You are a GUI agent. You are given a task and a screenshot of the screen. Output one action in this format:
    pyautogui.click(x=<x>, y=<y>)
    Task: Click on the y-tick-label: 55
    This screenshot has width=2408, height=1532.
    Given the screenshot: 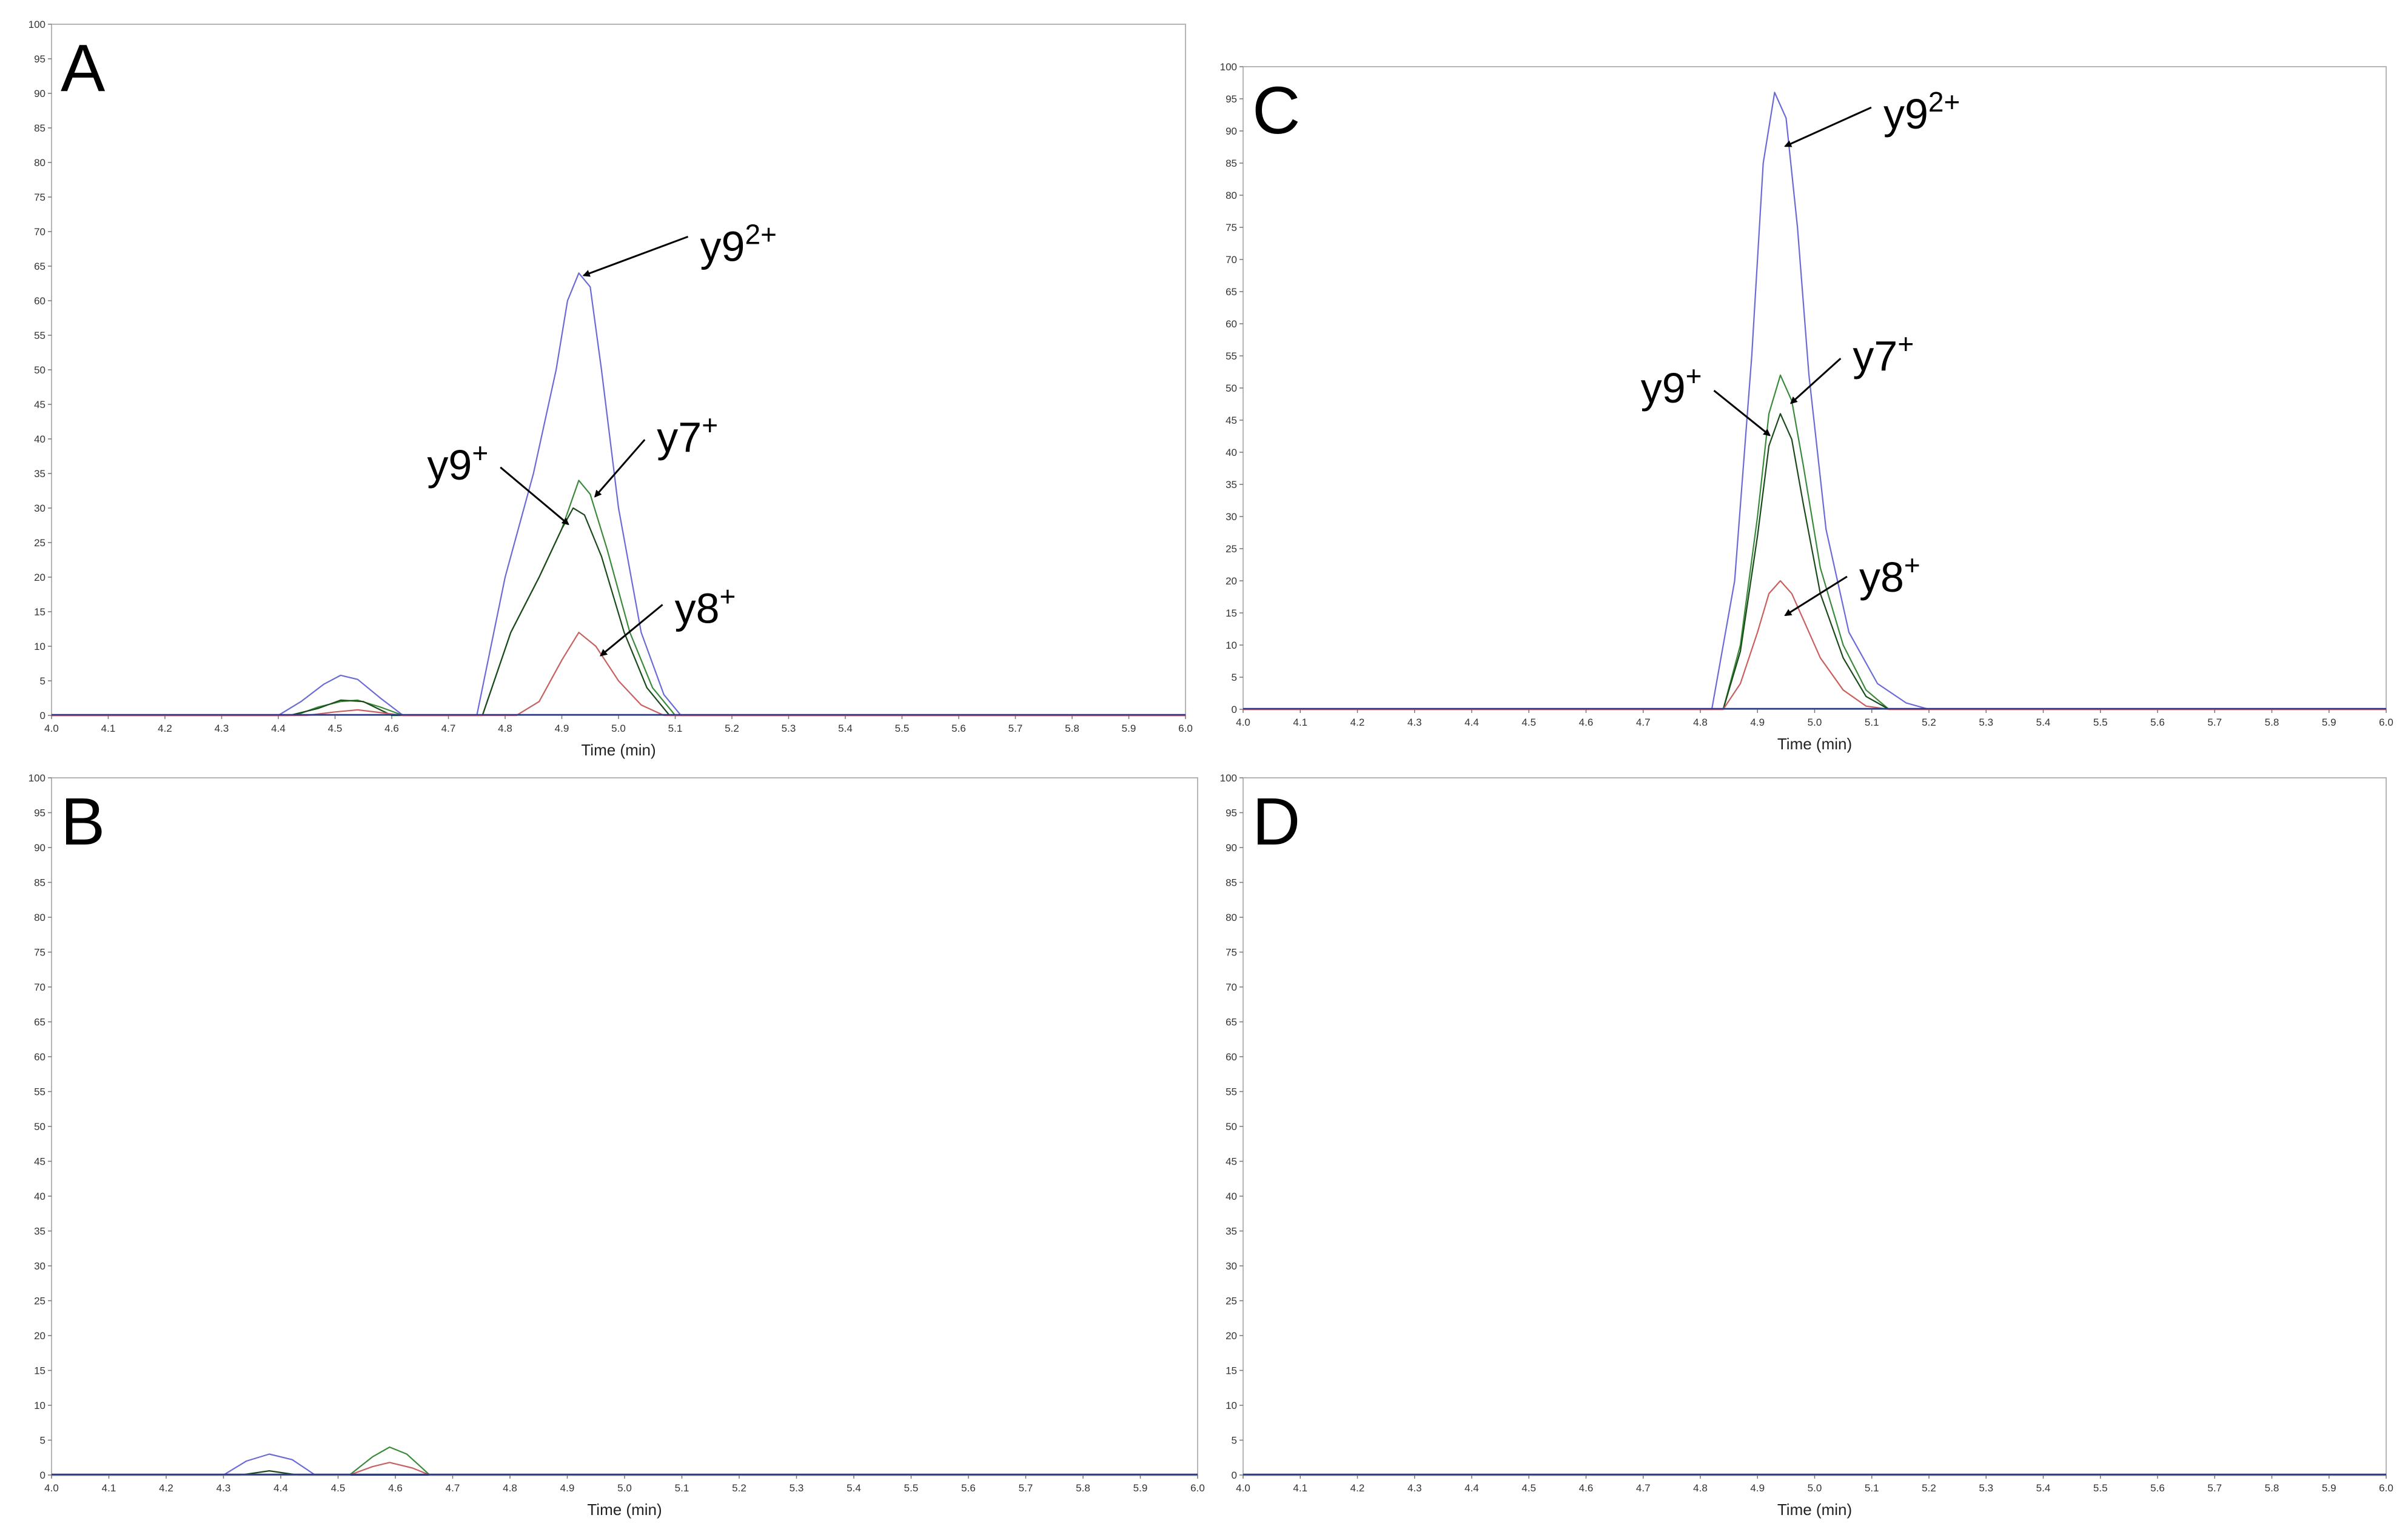 What is the action you would take?
    pyautogui.click(x=1232, y=1092)
    